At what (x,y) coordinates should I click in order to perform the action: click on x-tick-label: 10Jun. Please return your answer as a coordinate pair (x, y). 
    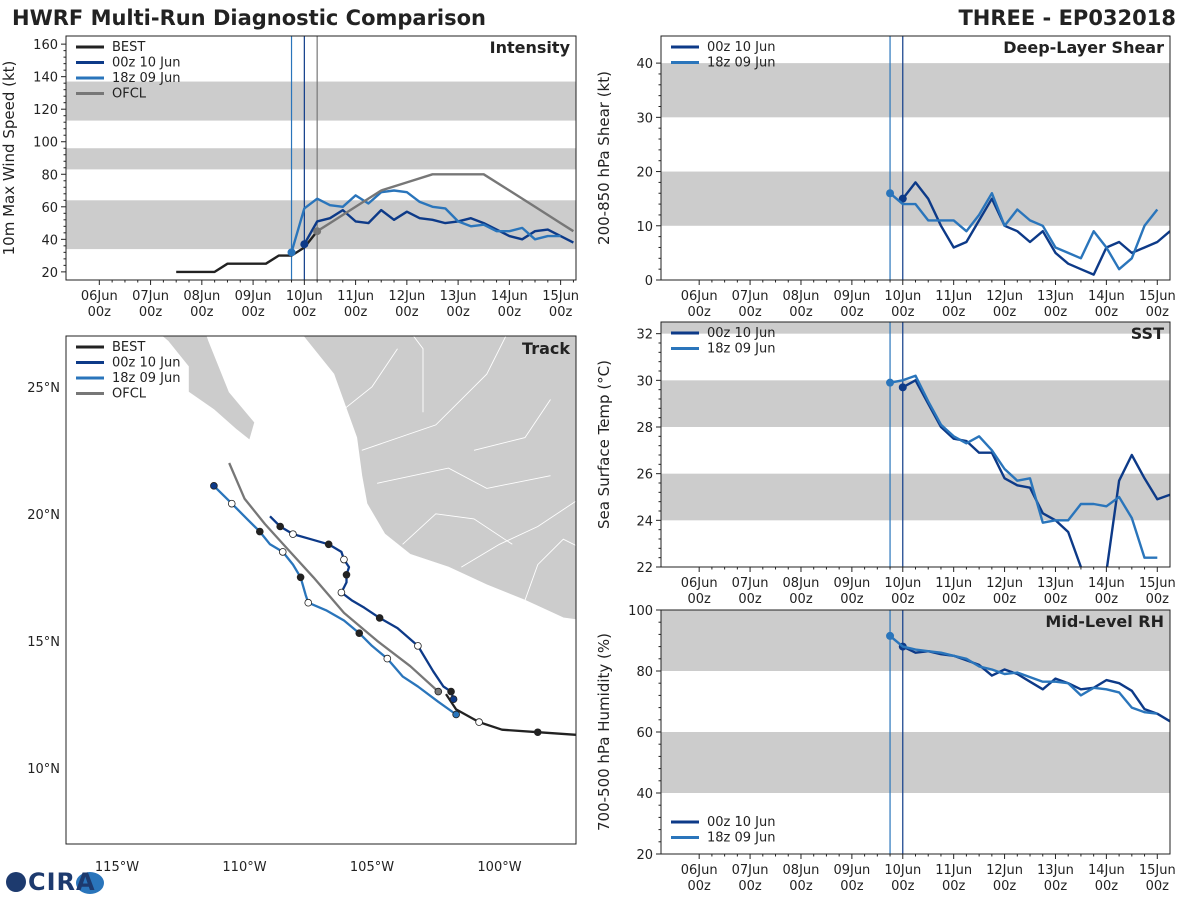
    Looking at the image, I should click on (902, 870).